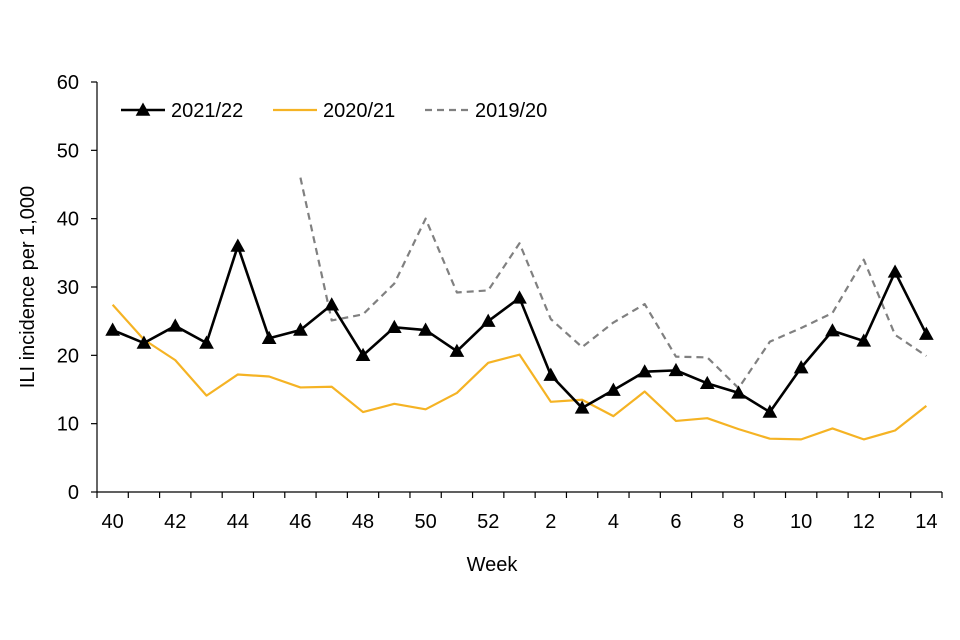 This screenshot has height=640, width=960. What do you see at coordinates (363, 522) in the screenshot?
I see `x-tick-label: 48` at bounding box center [363, 522].